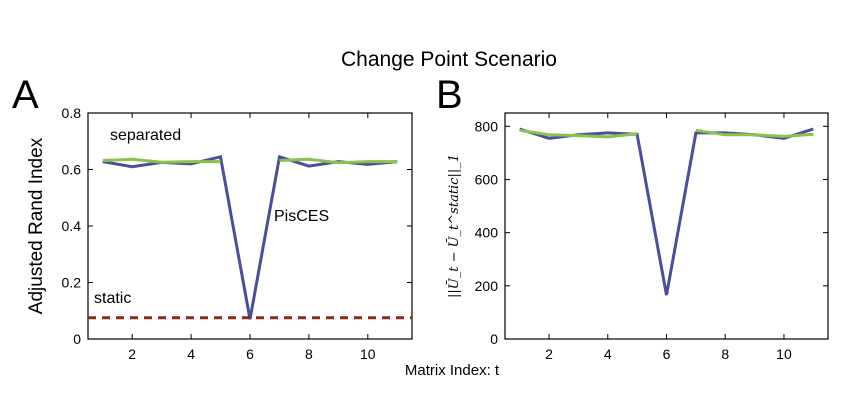 Image resolution: width=858 pixels, height=400 pixels. Describe the element at coordinates (487, 179) in the screenshot. I see `y-tick-label: 600` at that location.